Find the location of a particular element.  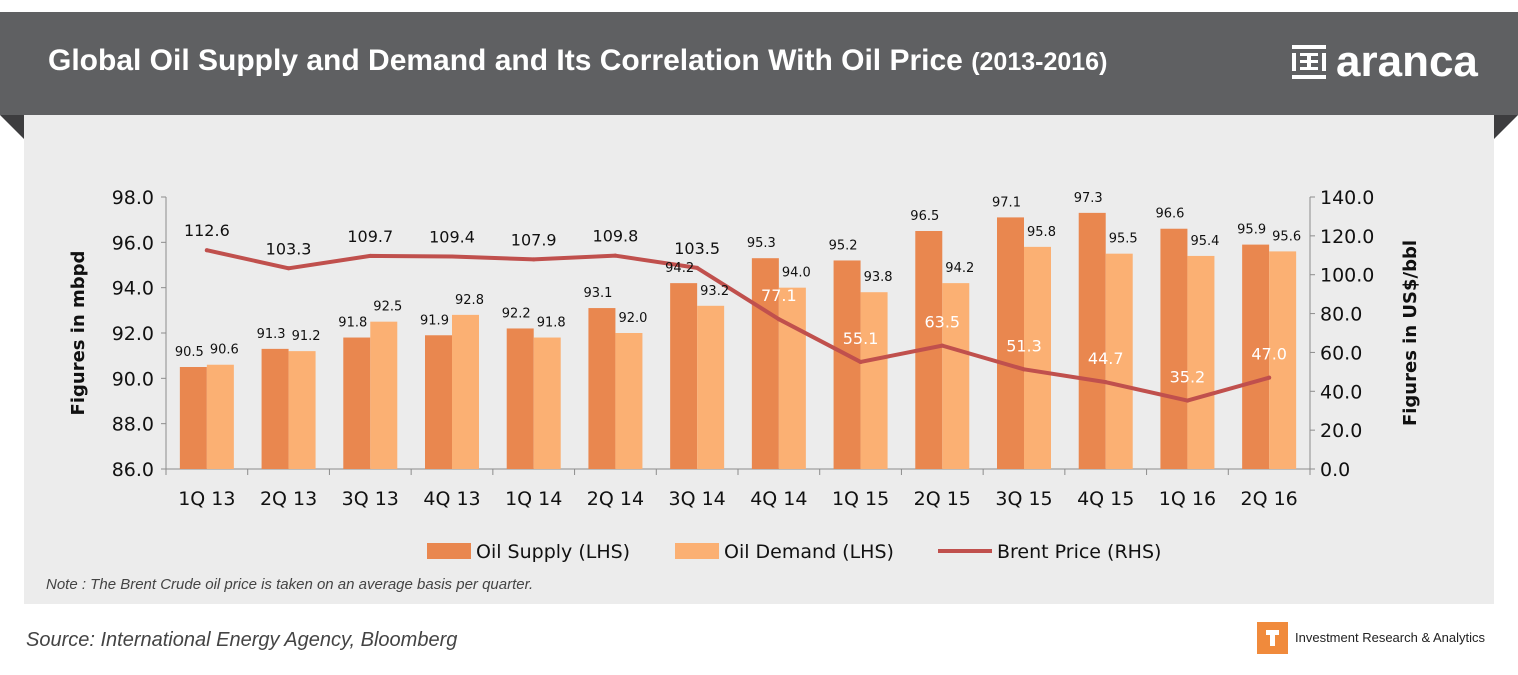

demand-data-label: 95.5 is located at coordinates (1123, 239).